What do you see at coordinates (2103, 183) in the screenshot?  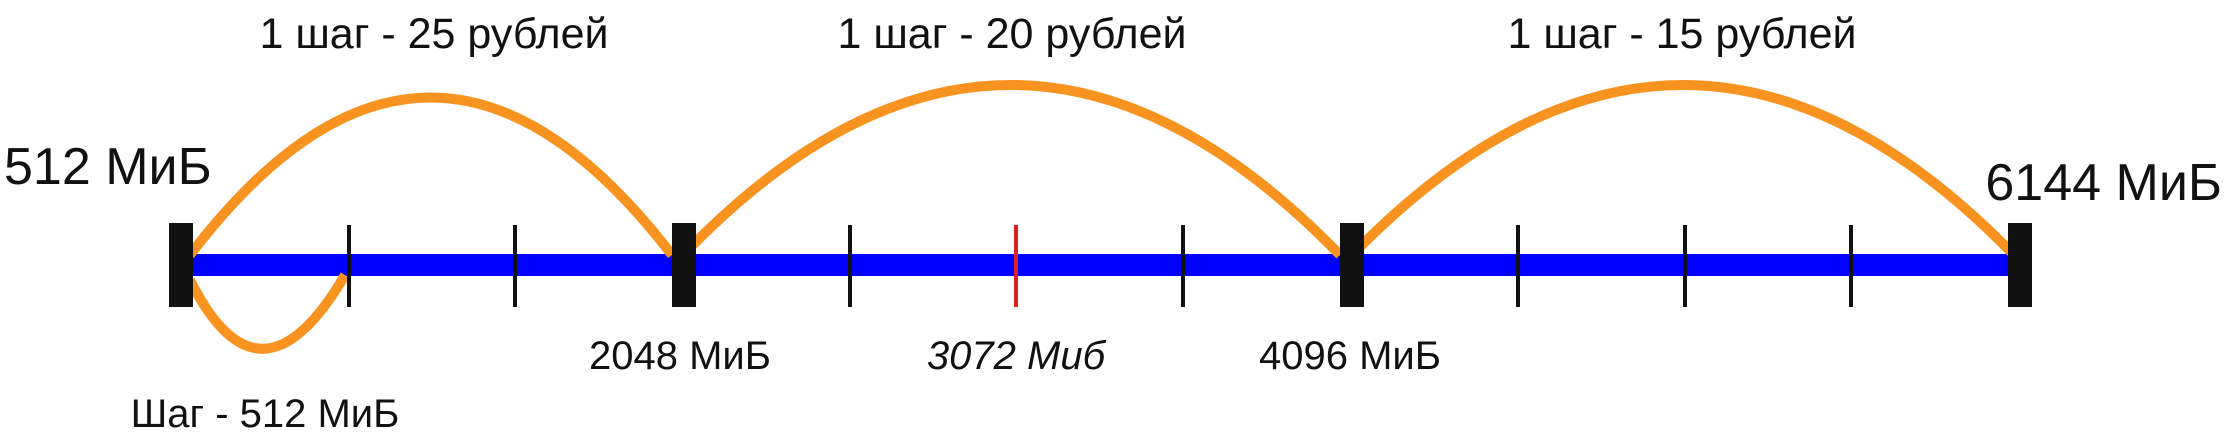 I see `end-label: 6144 МиБ` at bounding box center [2103, 183].